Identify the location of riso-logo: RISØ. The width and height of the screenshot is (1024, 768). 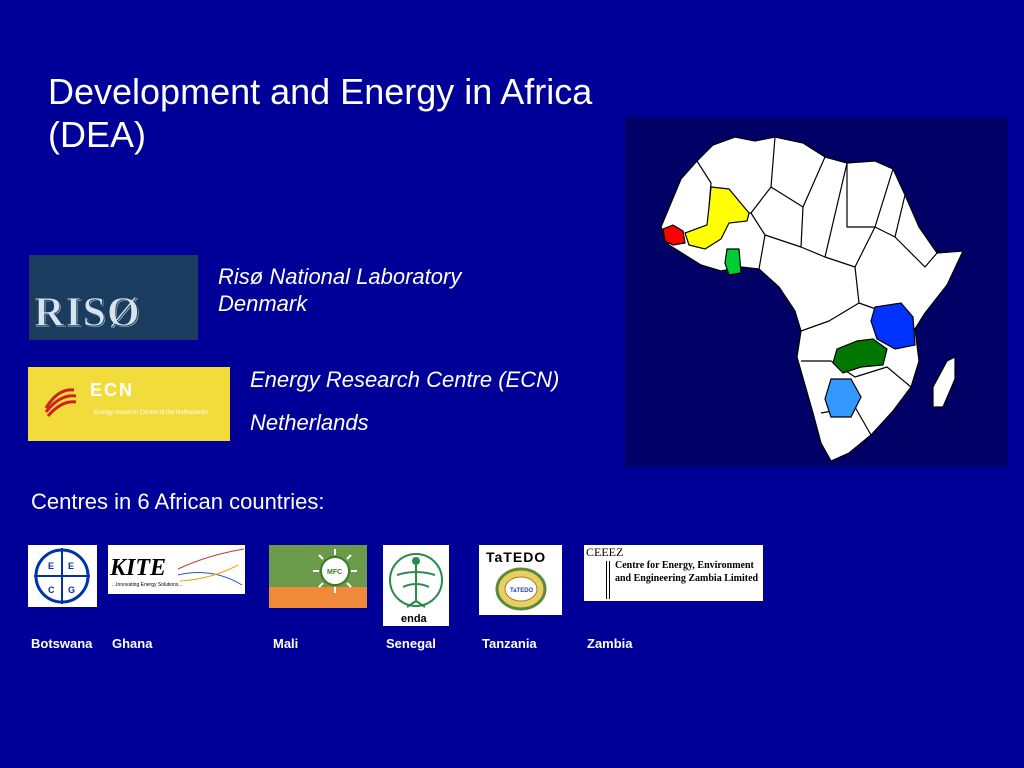
(113, 297).